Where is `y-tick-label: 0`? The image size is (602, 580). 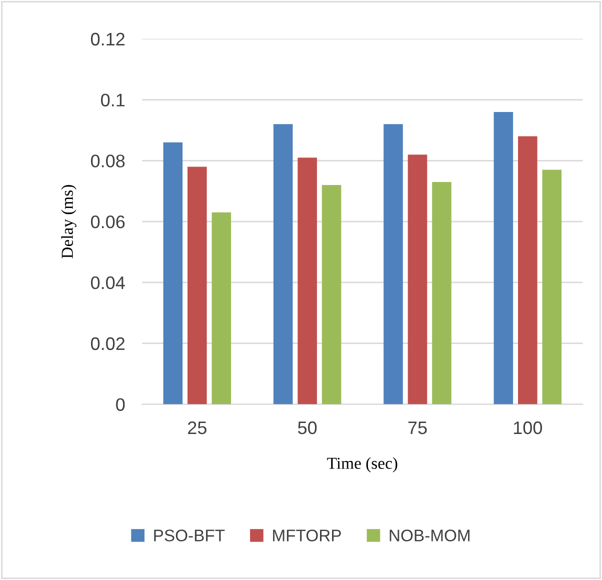 y-tick-label: 0 is located at coordinates (120, 404).